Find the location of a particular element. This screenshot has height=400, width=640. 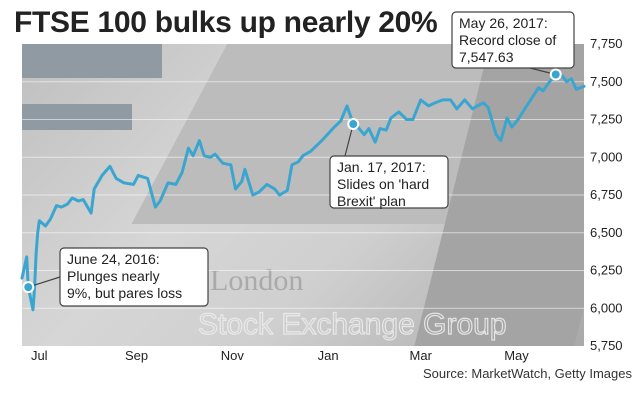

y-tick-label: 7,250 is located at coordinates (606, 119).